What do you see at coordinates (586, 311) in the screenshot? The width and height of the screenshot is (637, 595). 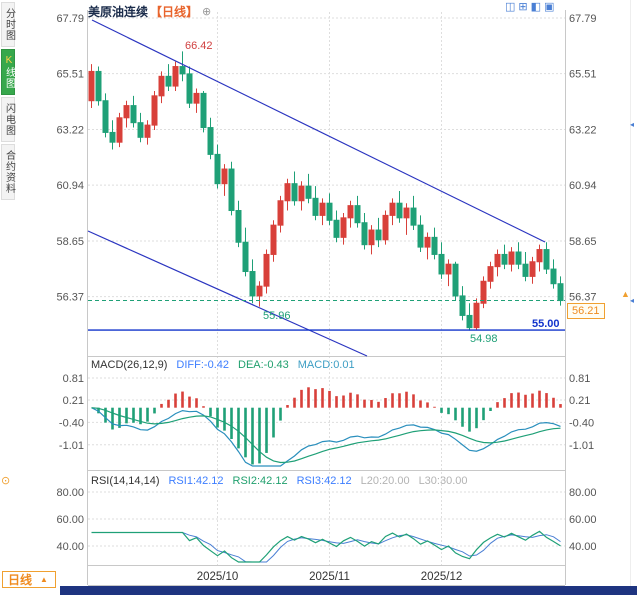 I see `last-price-tag: 56.21` at bounding box center [586, 311].